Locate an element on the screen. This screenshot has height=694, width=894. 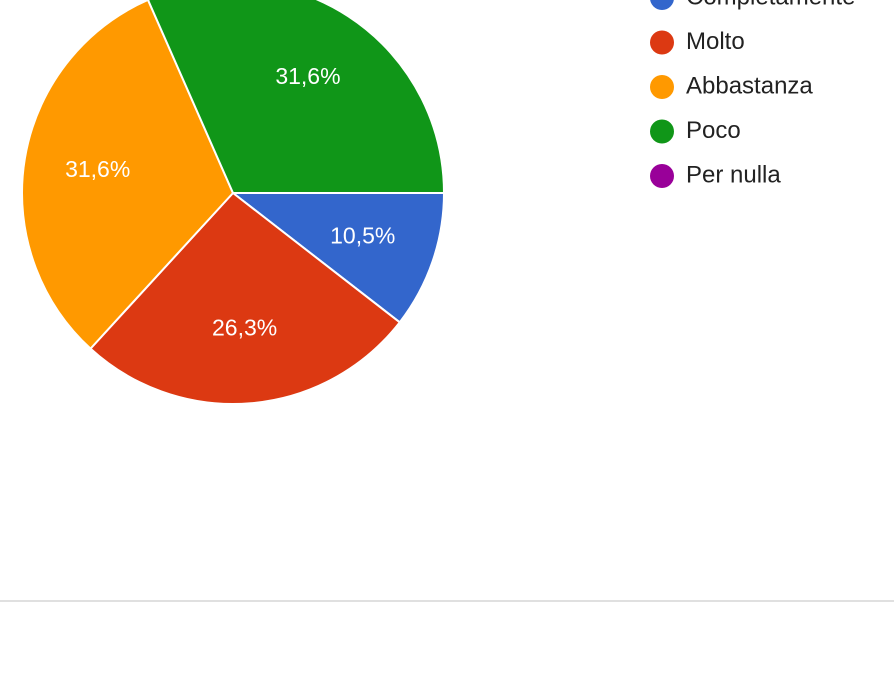
legend-text: Molto is located at coordinates (715, 41).